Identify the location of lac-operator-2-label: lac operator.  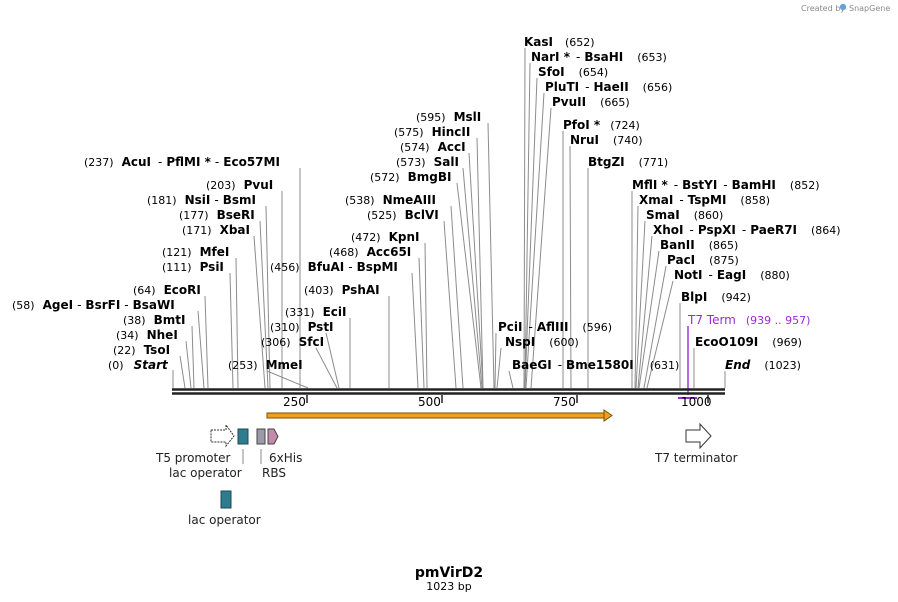
(224, 520).